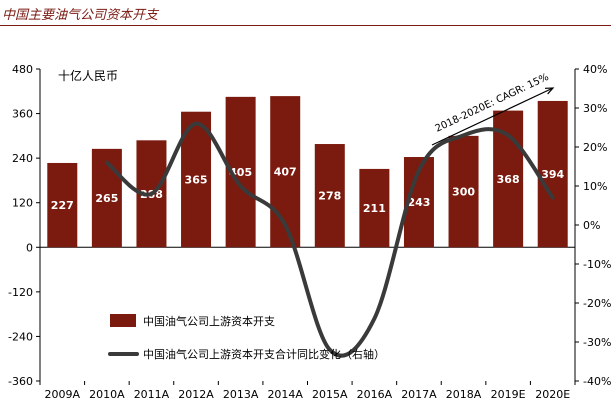 This screenshot has width=611, height=407. What do you see at coordinates (285, 394) in the screenshot?
I see `x-tick-label: 2014A` at bounding box center [285, 394].